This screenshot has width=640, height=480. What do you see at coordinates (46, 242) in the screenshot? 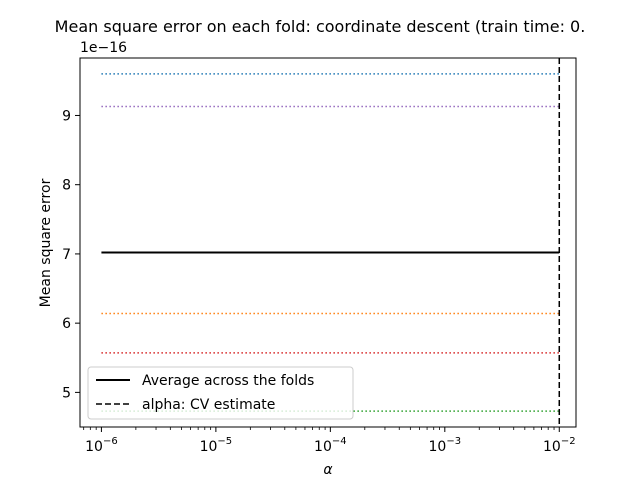
I see `y-axis-label: Mean square error` at bounding box center [46, 242].